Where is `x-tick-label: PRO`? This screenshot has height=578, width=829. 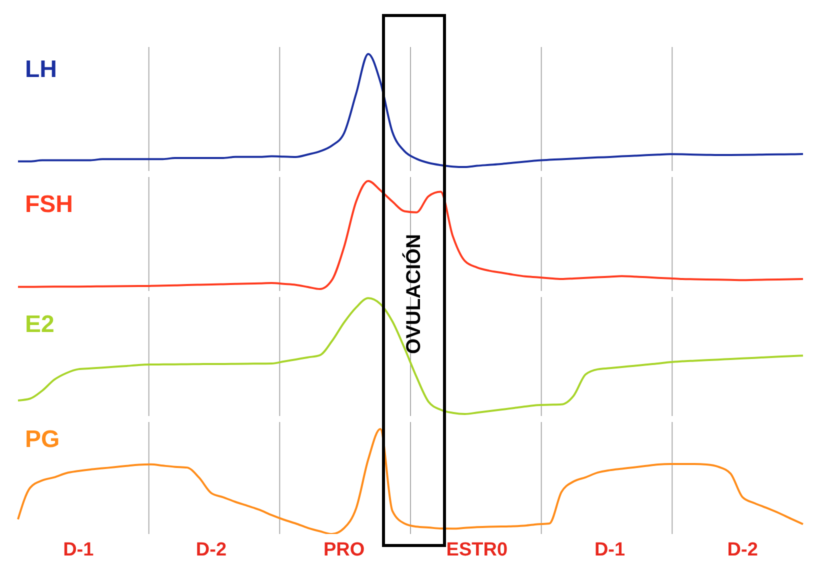 x-tick-label: PRO is located at coordinates (344, 549).